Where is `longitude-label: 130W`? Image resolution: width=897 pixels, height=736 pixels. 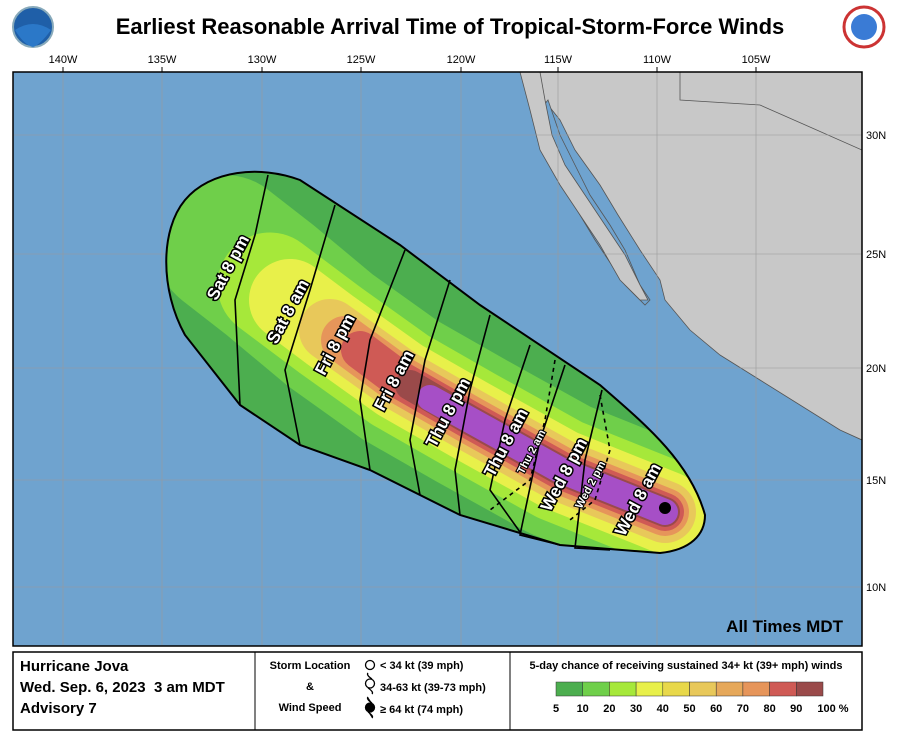 longitude-label: 130W is located at coordinates (262, 60).